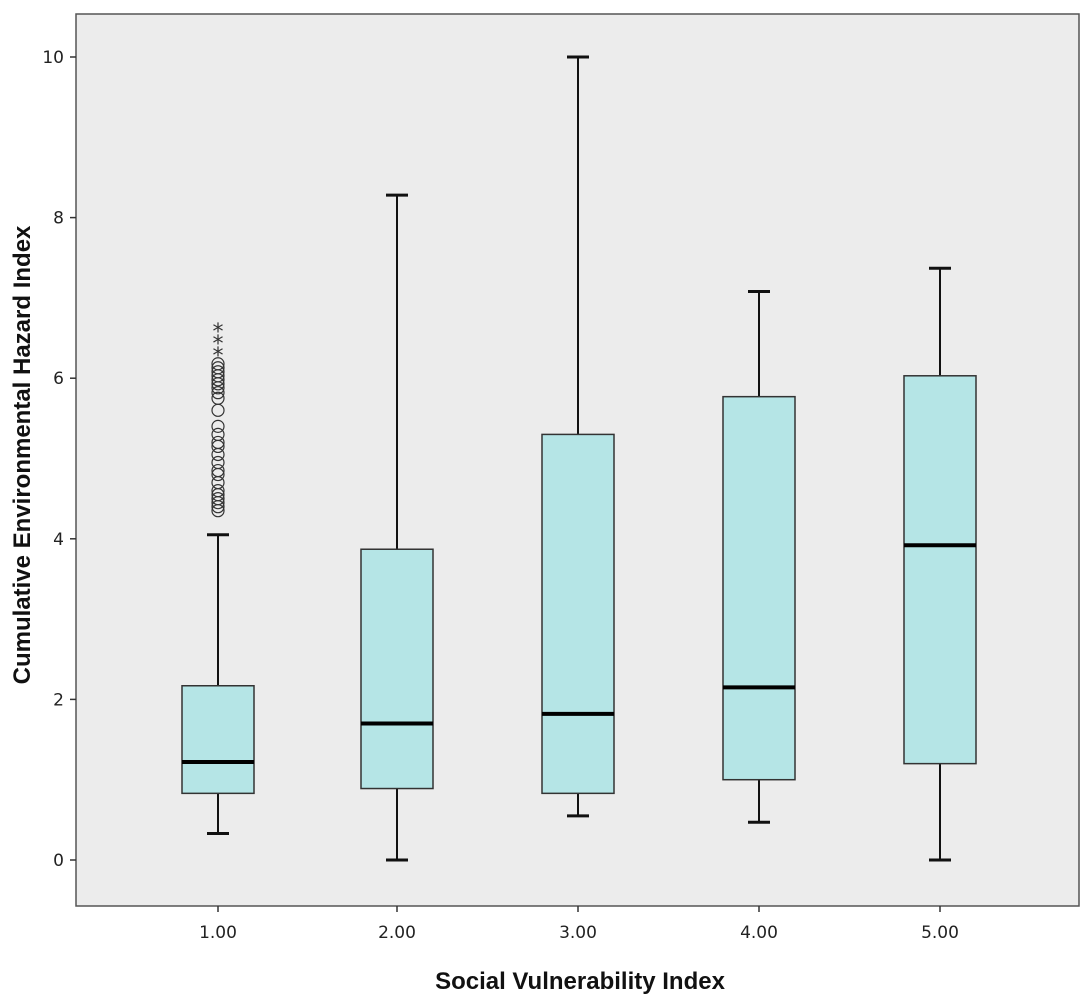 The width and height of the screenshot is (1091, 1000). I want to click on y-tick-label: 6, so click(58, 379).